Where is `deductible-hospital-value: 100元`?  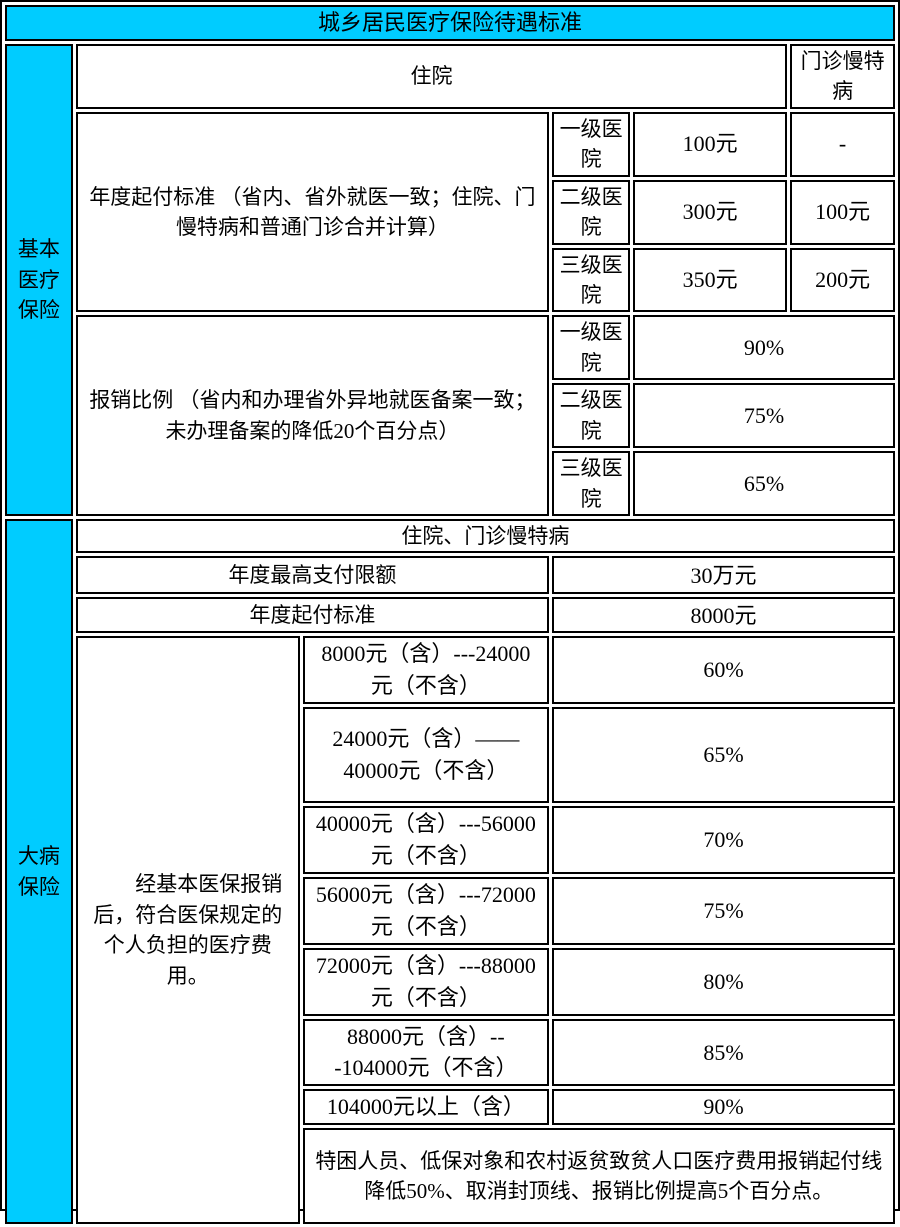 deductible-hospital-value: 100元 is located at coordinates (710, 144).